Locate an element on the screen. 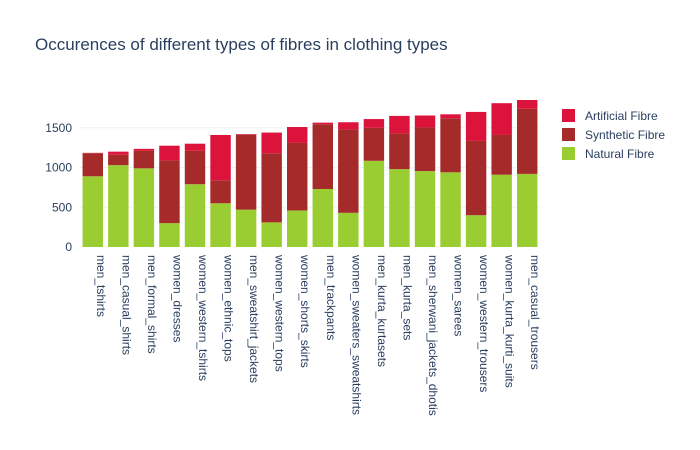  bar-artificial-fibre-women-shorts-skirts is located at coordinates (297, 135).